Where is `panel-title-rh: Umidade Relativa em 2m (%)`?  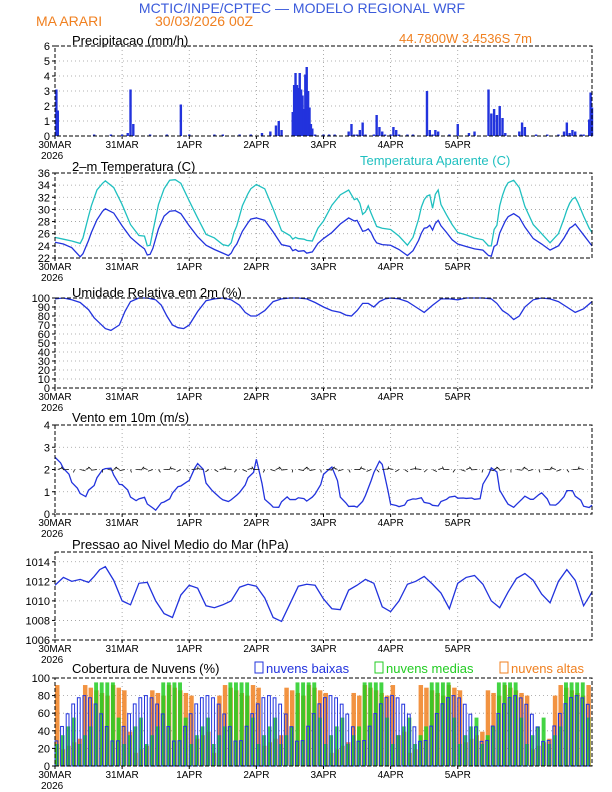
panel-title-rh: Umidade Relativa em 2m (%) is located at coordinates (157, 292).